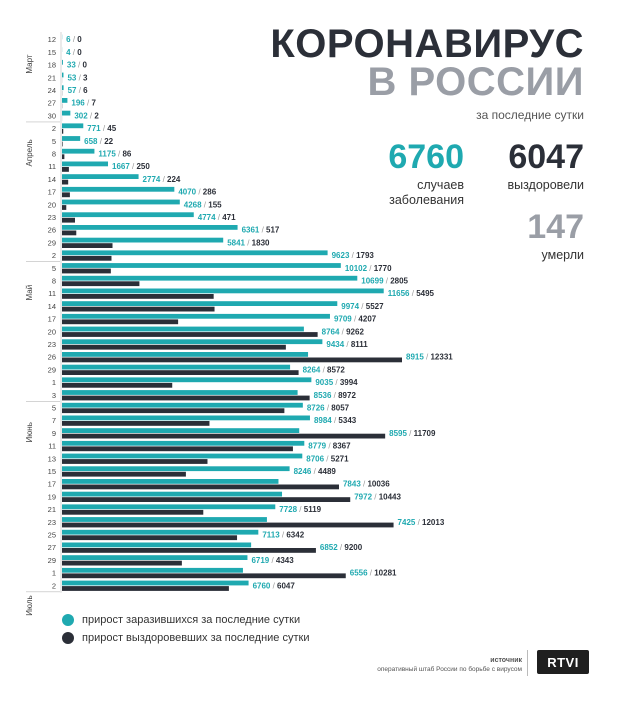 The width and height of the screenshot is (620, 706). I want to click on cases-label-1: случаев, so click(440, 185).